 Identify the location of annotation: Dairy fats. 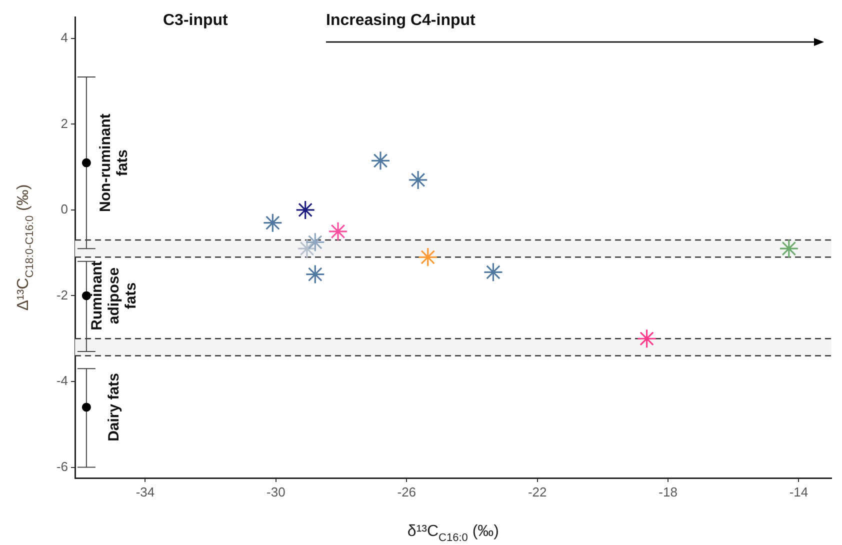
(114, 407).